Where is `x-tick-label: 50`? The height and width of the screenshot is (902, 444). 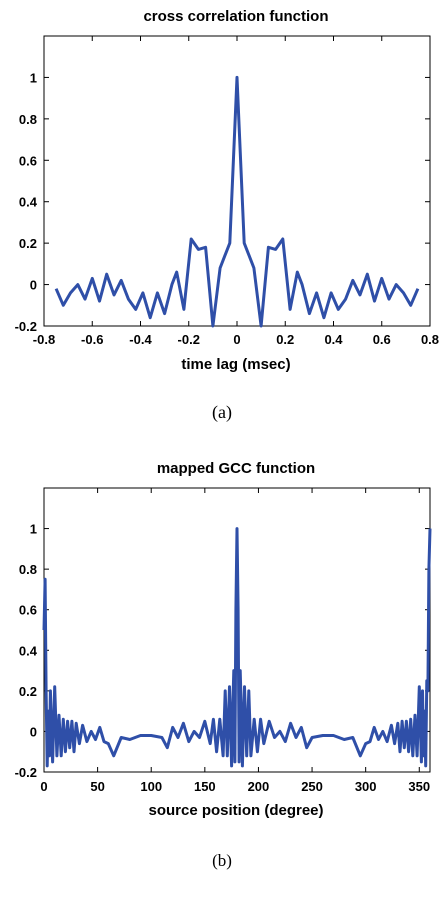 x-tick-label: 50 is located at coordinates (97, 786).